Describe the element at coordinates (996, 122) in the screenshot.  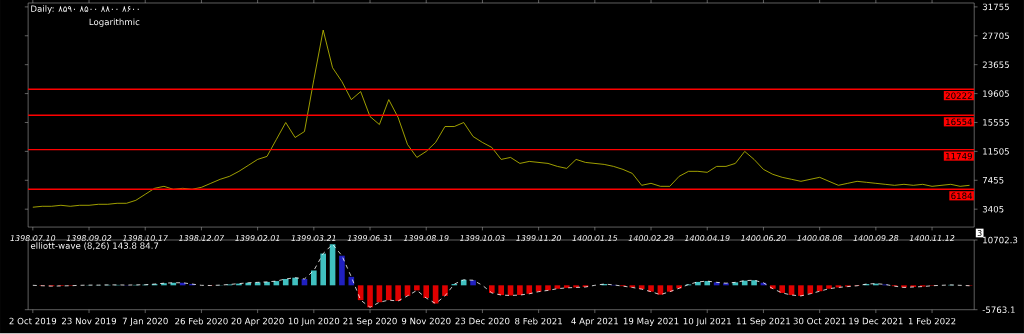
I see `y-tick-label: 15555` at that location.